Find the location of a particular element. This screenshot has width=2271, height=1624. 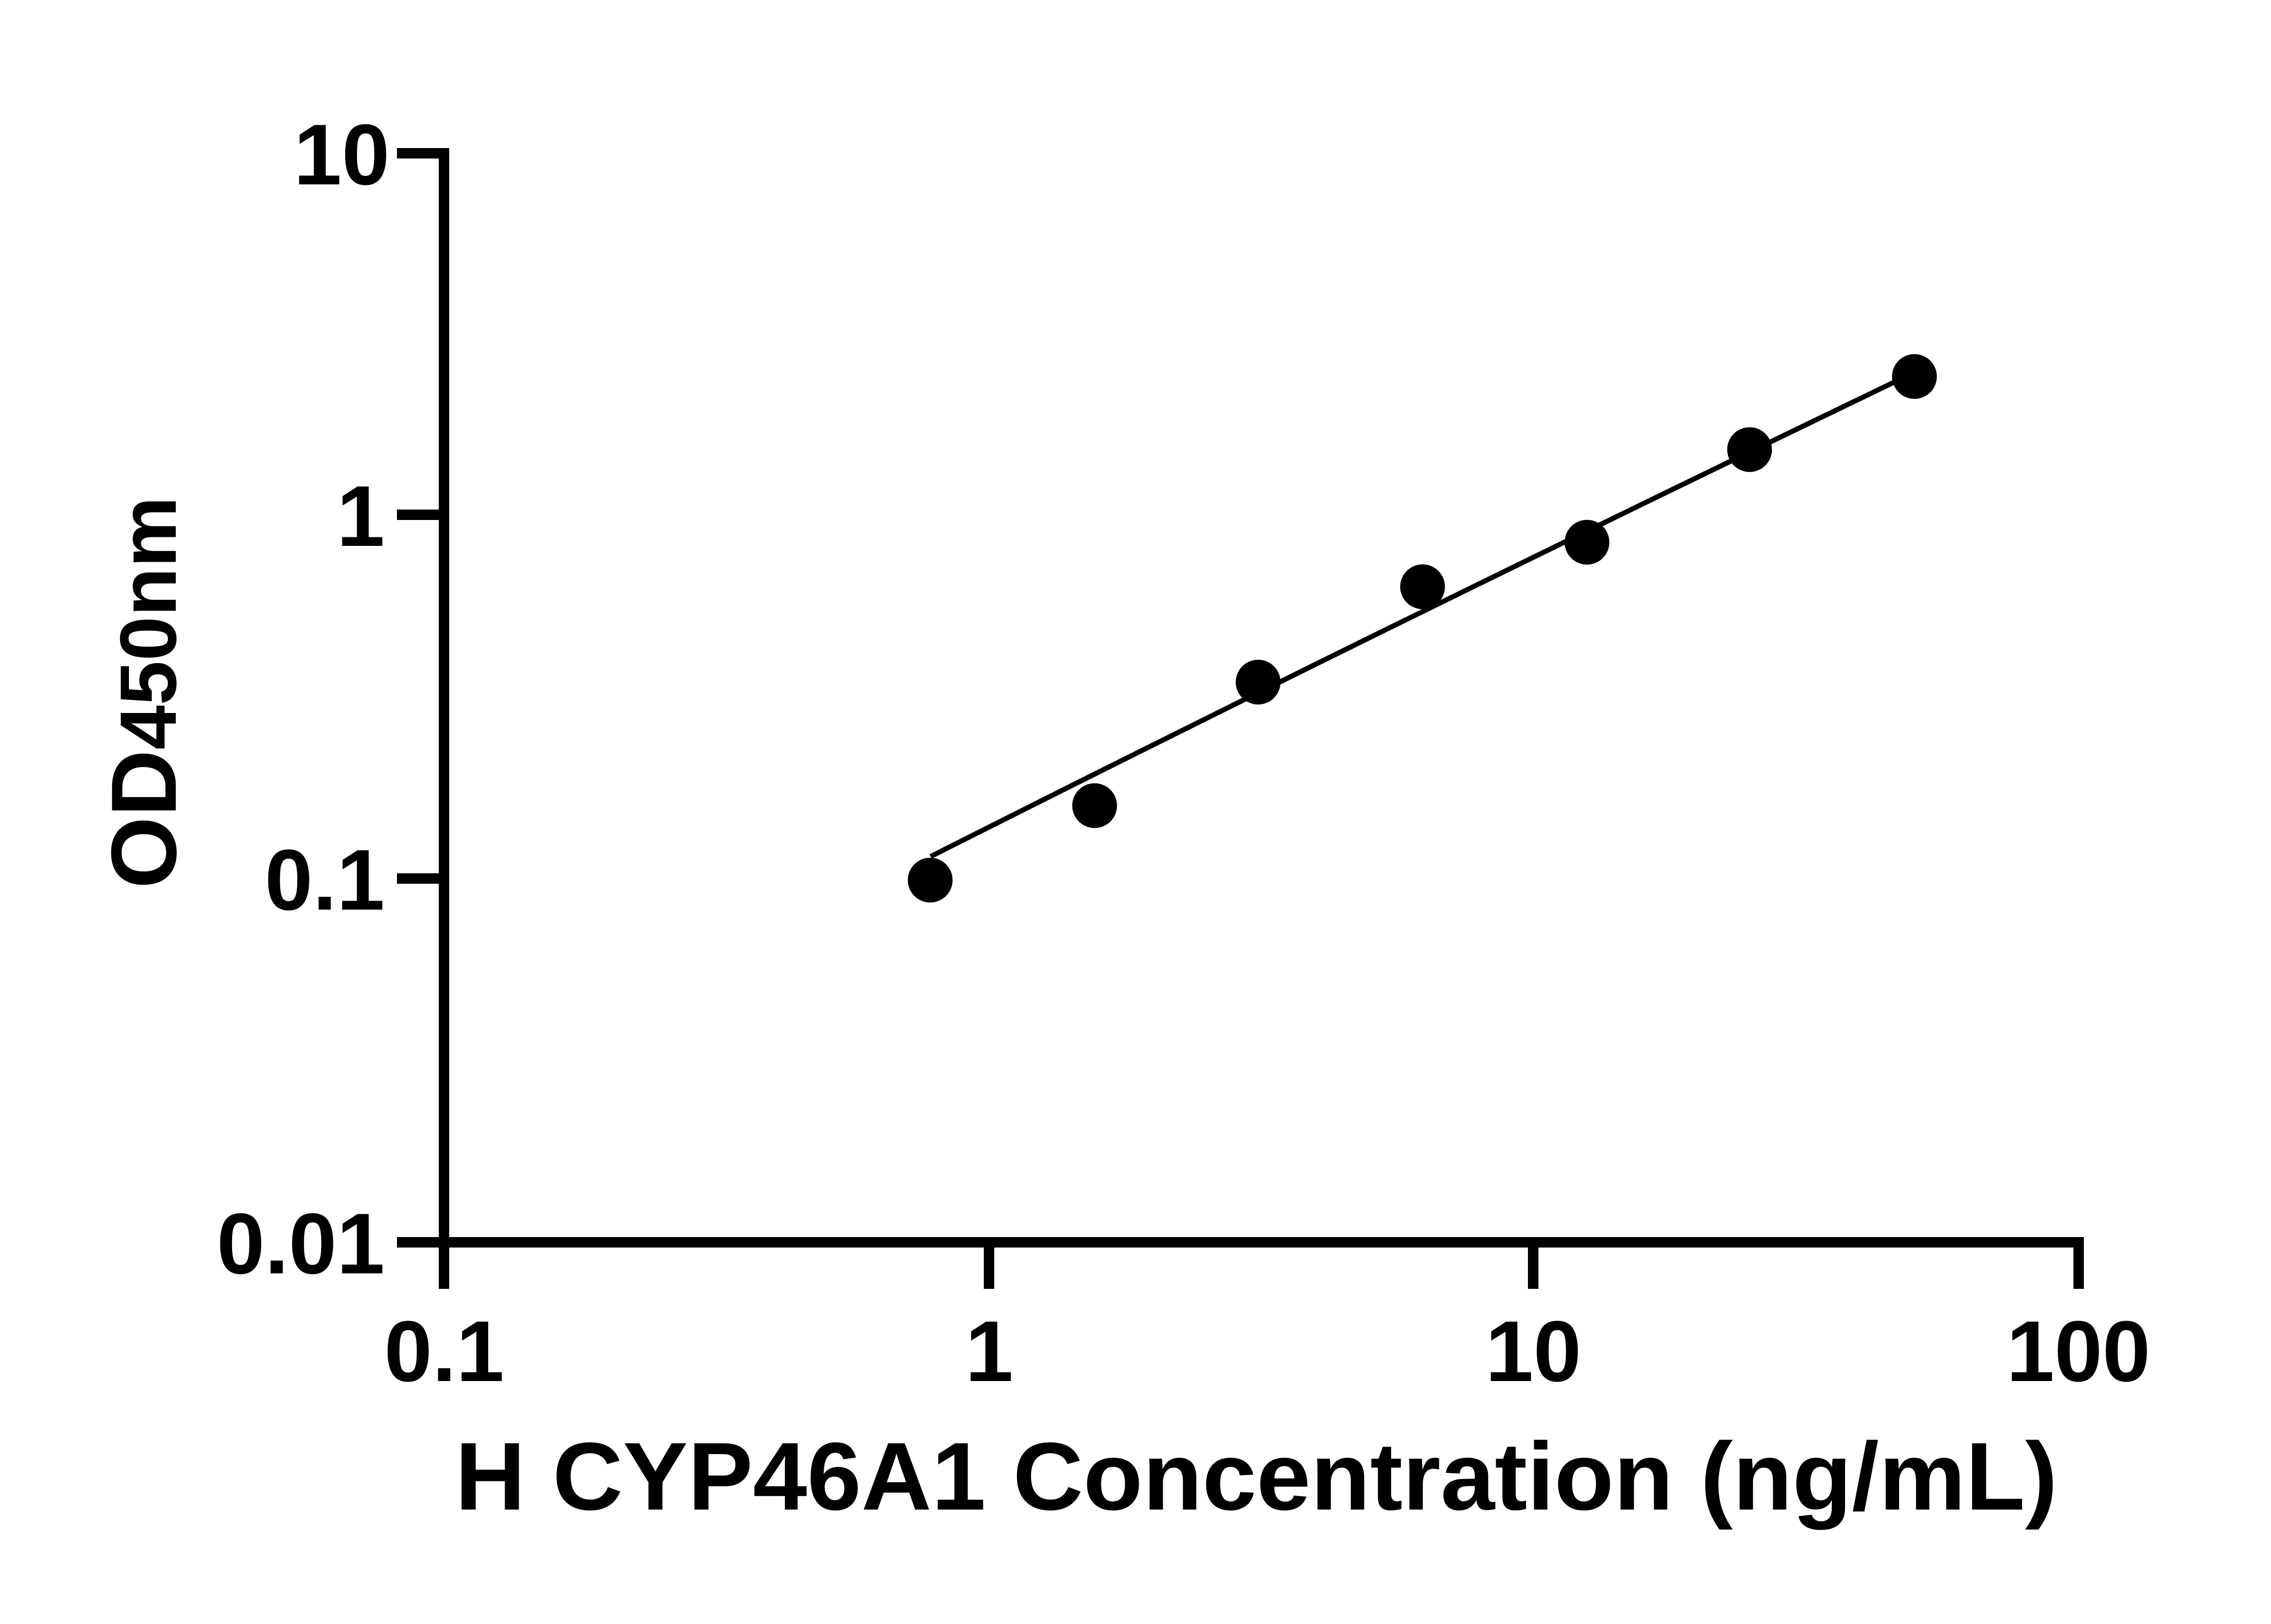

svg-text:H CYP46A1 Concentration (ng/mL: H CYP46A1 Concentration (ng/mL) is located at coordinates (1256, 1476).